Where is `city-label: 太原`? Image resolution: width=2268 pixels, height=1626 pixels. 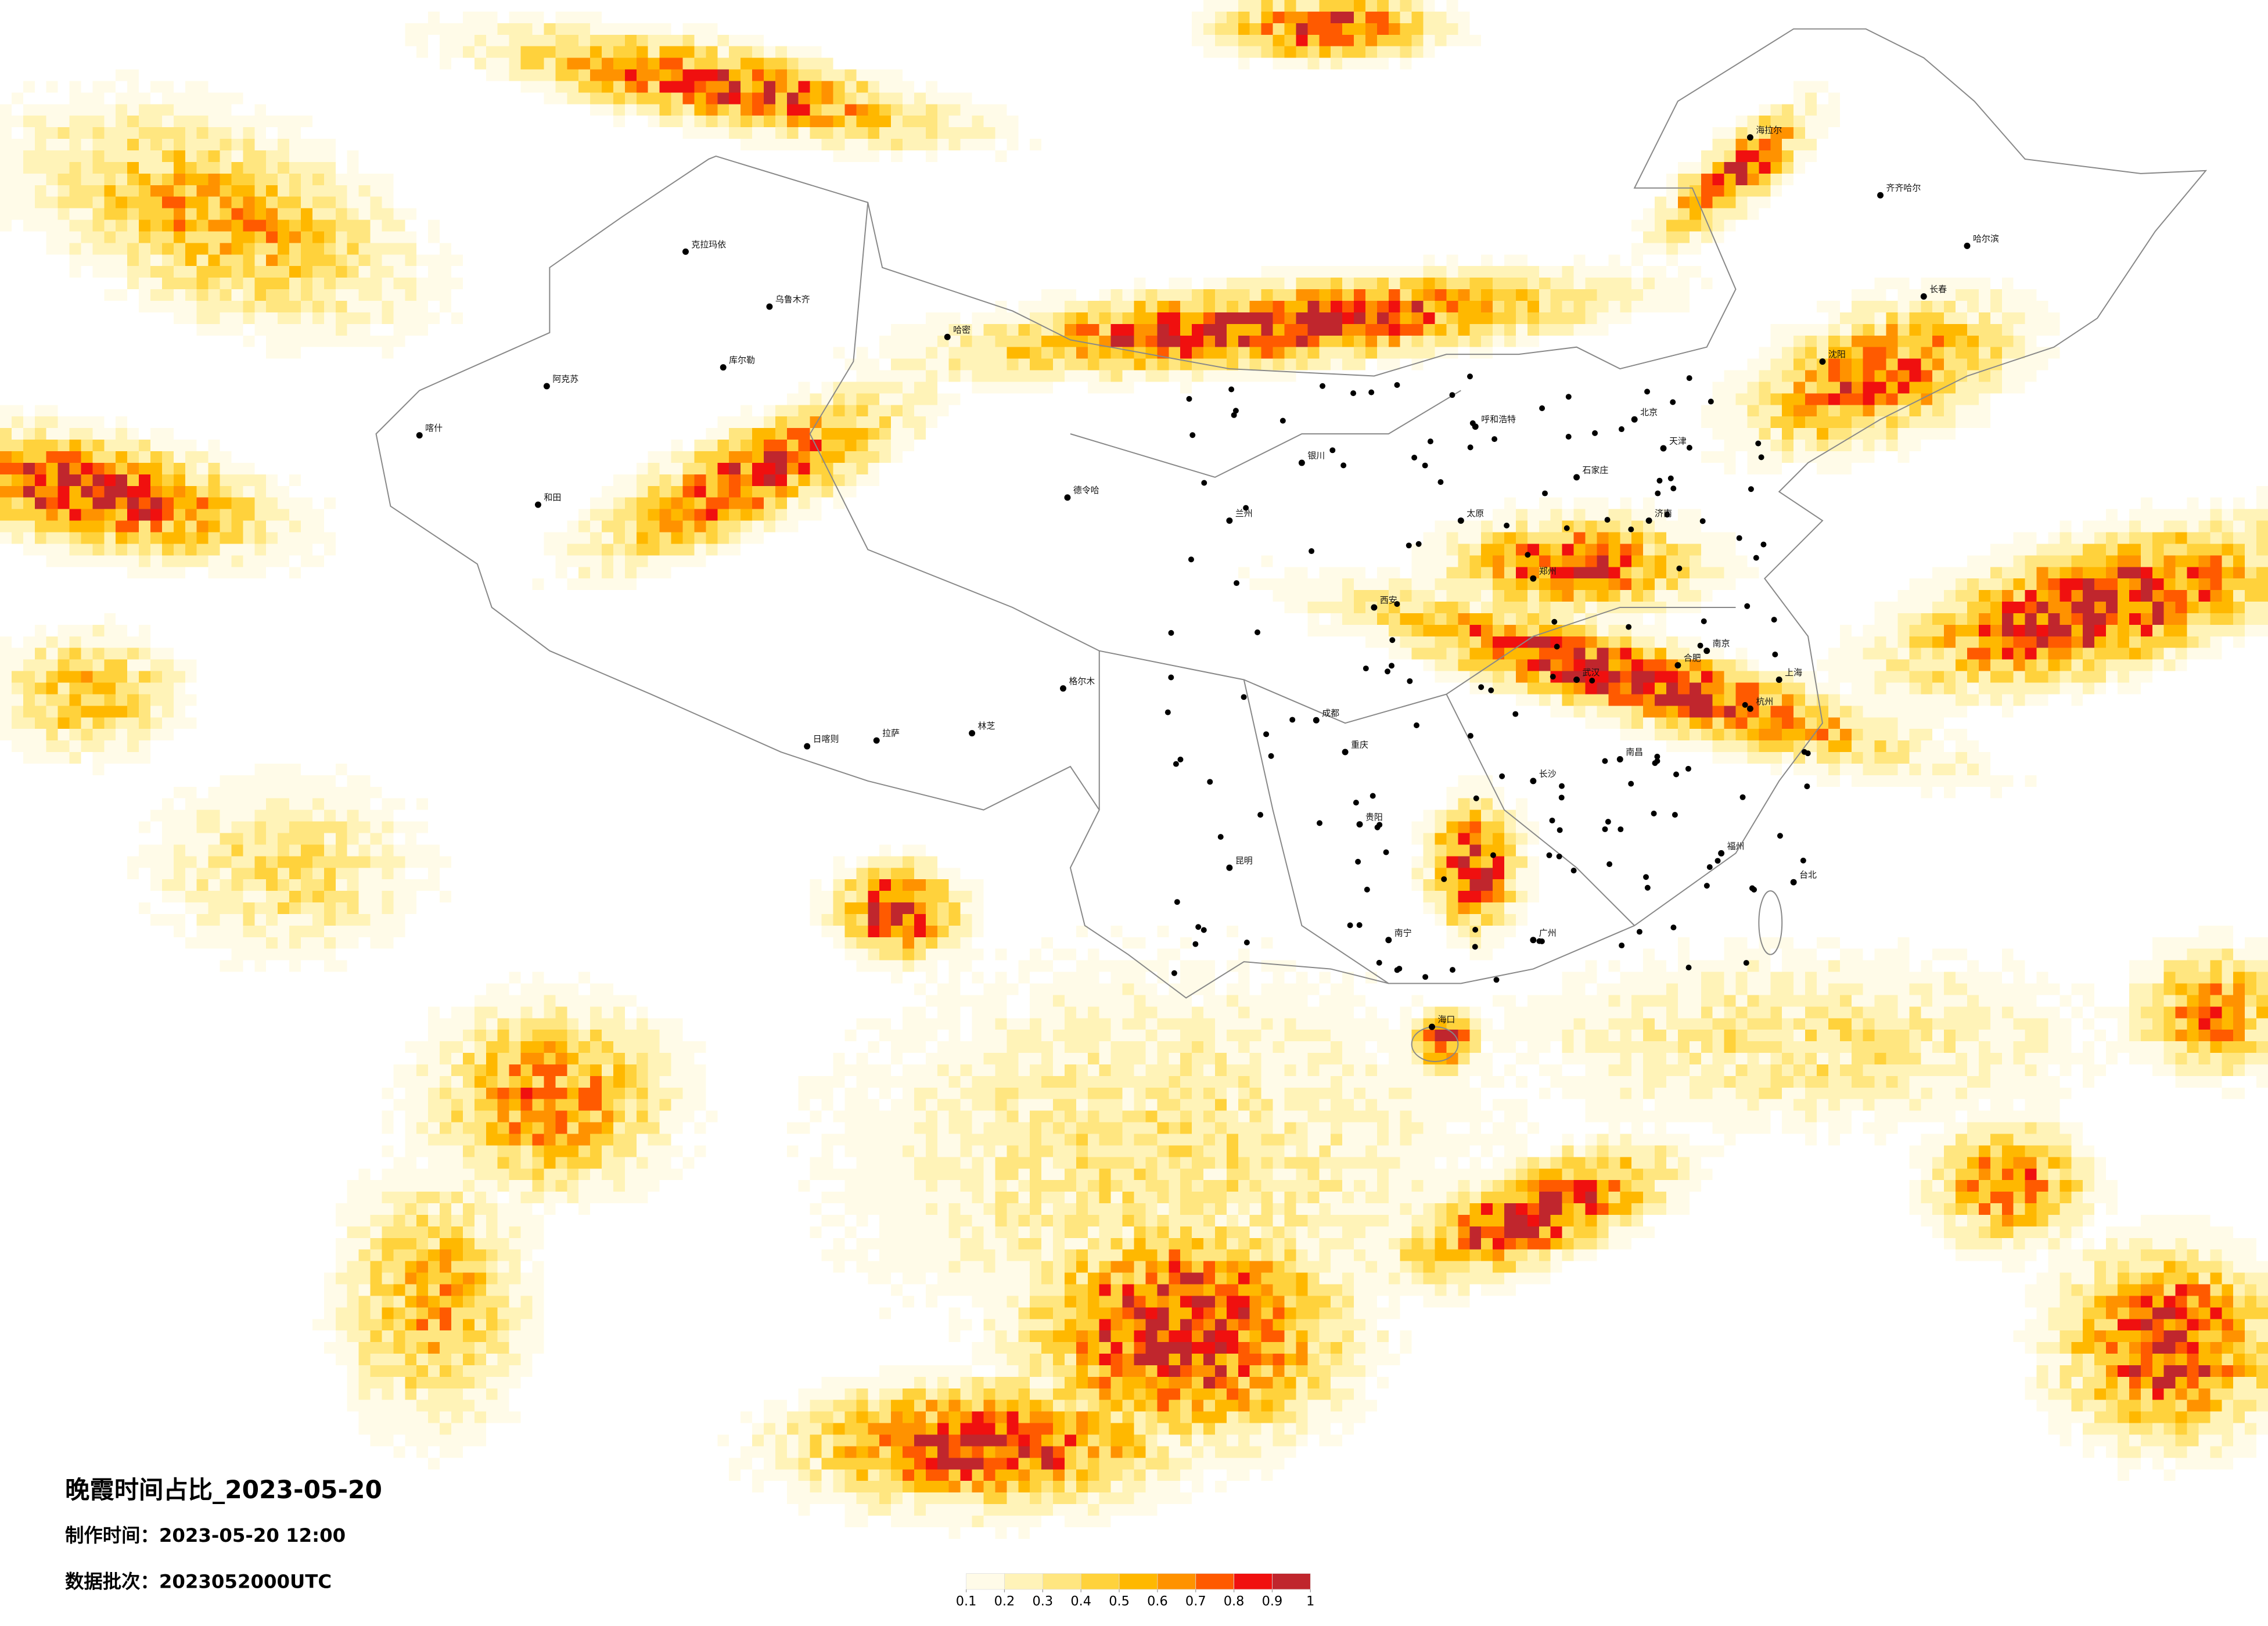
city-label: 太原 is located at coordinates (1475, 513).